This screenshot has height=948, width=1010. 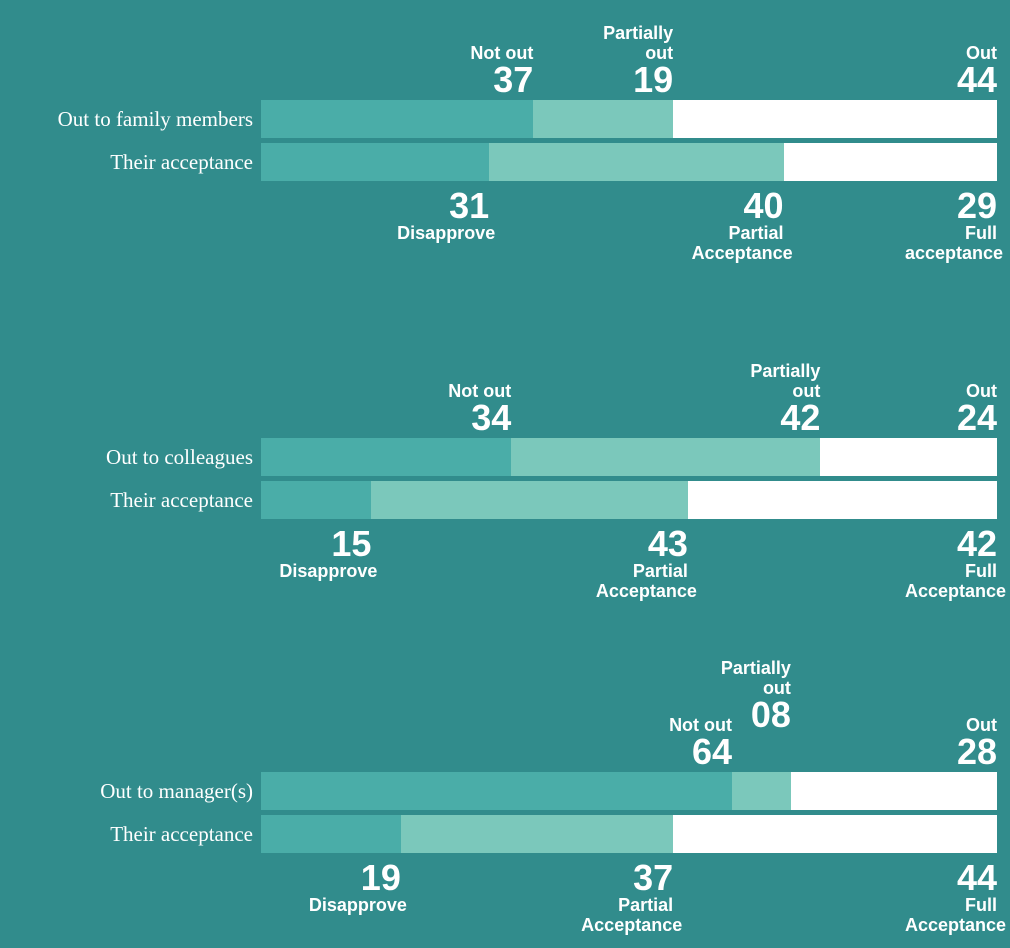 I want to click on segment-label: Out 44, so click(x=951, y=71).